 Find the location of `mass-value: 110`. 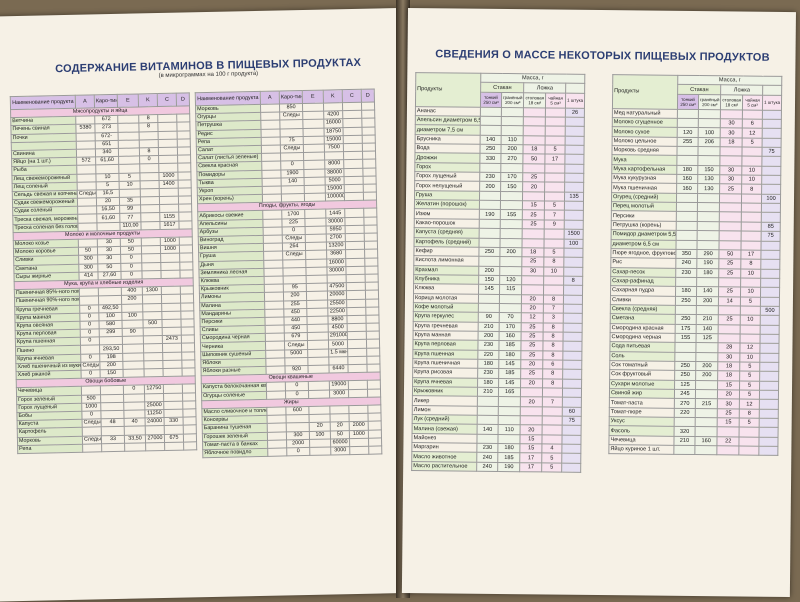

mass-value: 110 is located at coordinates (509, 429).